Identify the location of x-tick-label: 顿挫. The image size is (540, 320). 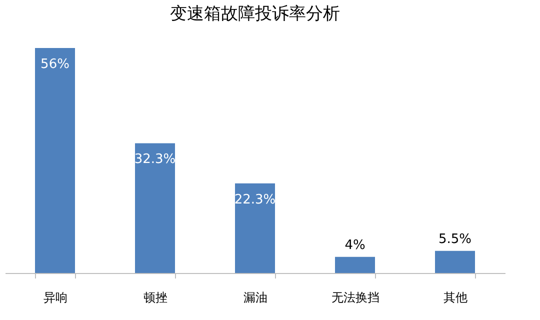
(156, 297).